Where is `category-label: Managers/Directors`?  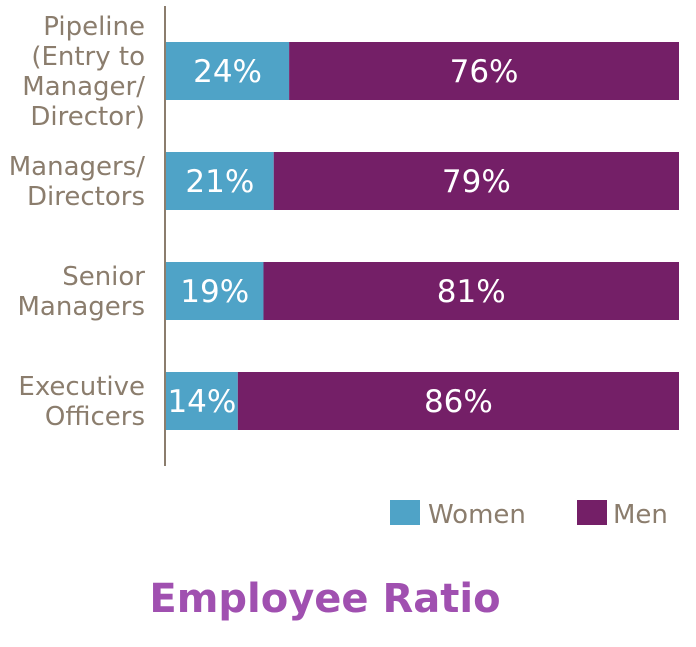
category-label: Managers/Directors is located at coordinates (77, 182).